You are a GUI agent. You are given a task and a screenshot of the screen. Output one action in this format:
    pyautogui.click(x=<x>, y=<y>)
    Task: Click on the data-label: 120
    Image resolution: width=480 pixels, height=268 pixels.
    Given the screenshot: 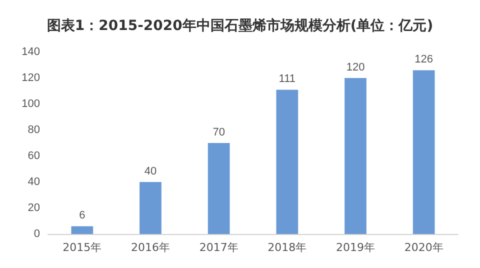 What is the action you would take?
    pyautogui.click(x=355, y=68)
    